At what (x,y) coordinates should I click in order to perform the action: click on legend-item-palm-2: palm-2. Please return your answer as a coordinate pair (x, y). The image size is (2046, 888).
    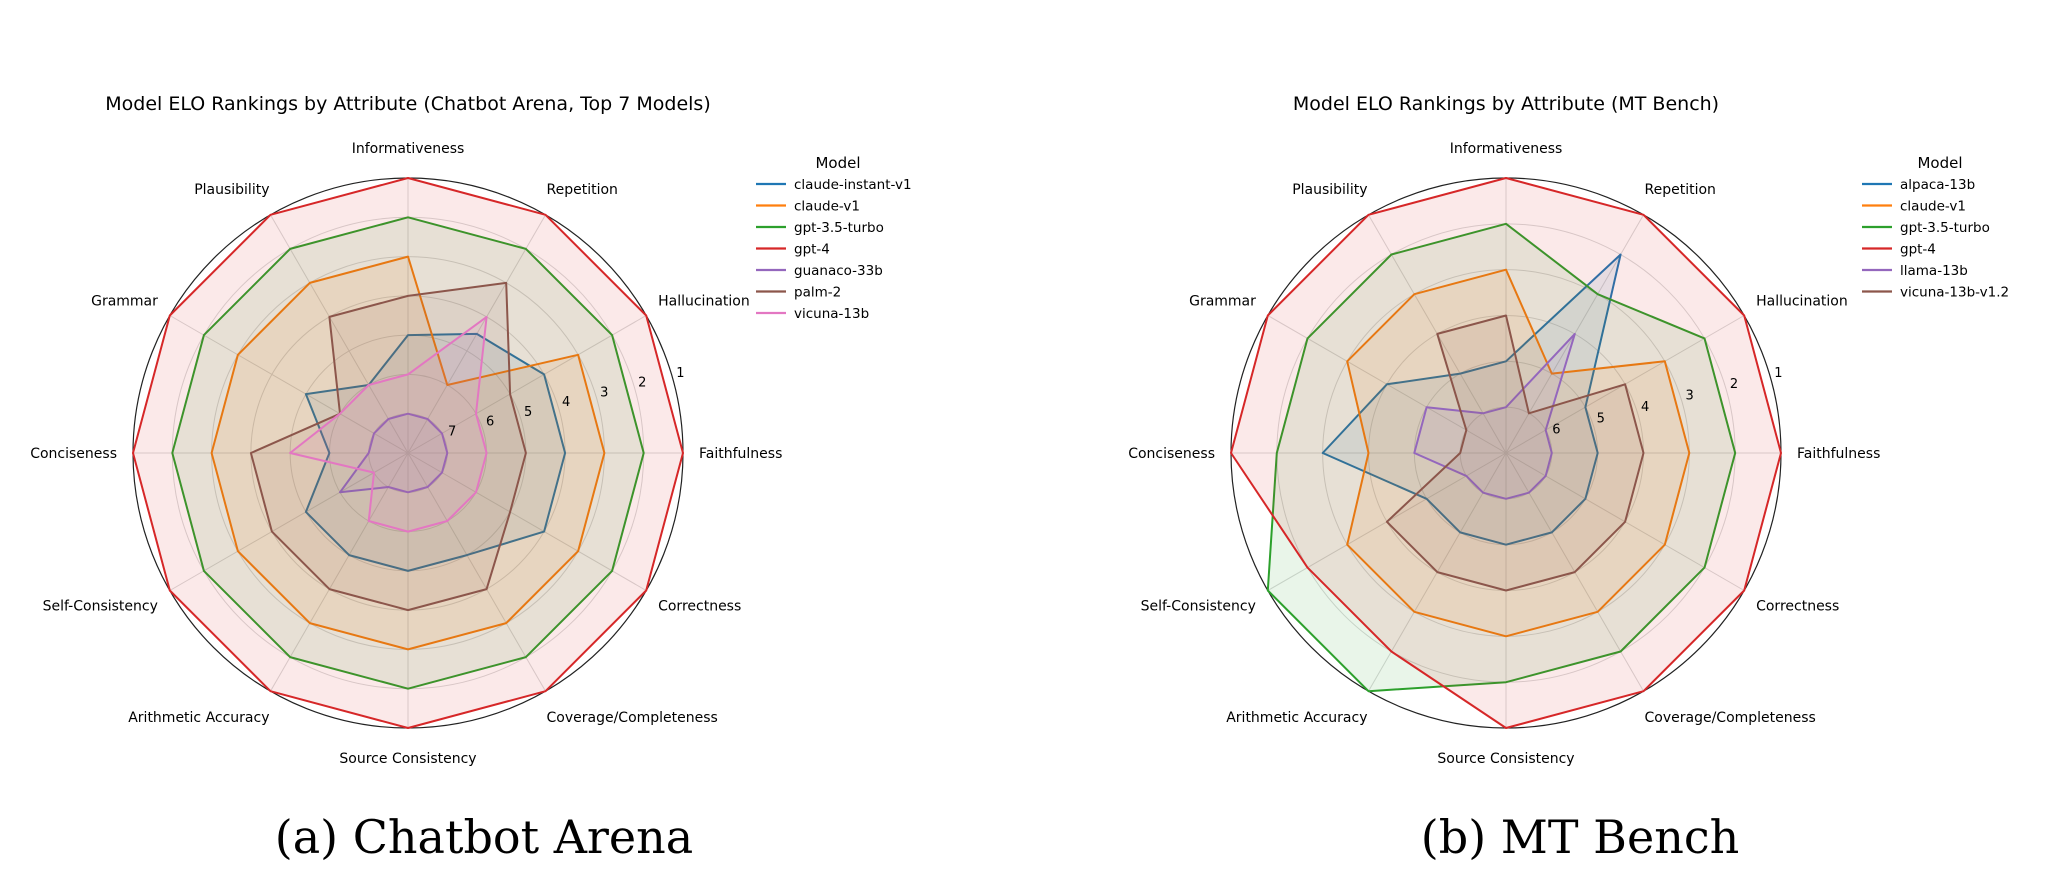
    Looking at the image, I should click on (817, 293).